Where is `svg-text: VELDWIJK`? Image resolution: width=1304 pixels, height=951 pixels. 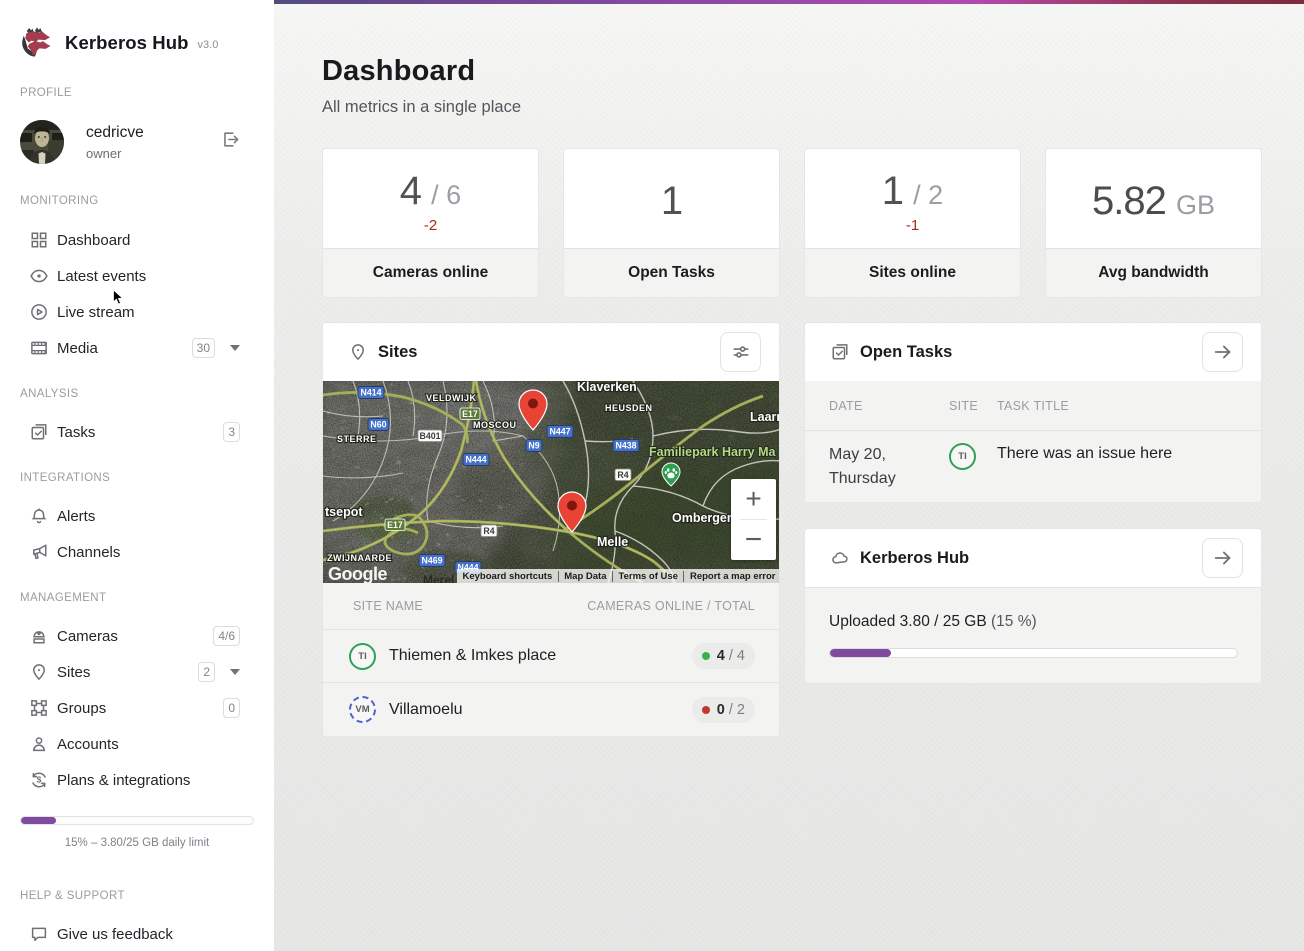
svg-text: VELDWIJK is located at coordinates (451, 398).